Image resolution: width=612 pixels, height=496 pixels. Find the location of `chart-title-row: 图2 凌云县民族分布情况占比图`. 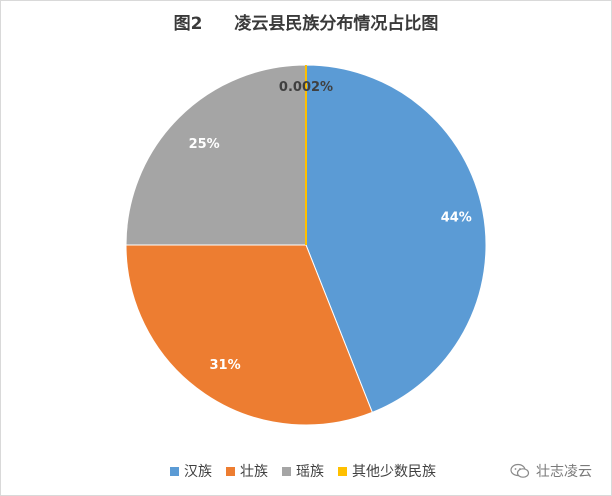

chart-title-row: 图2 凌云县民族分布情况占比图 is located at coordinates (306, 21).